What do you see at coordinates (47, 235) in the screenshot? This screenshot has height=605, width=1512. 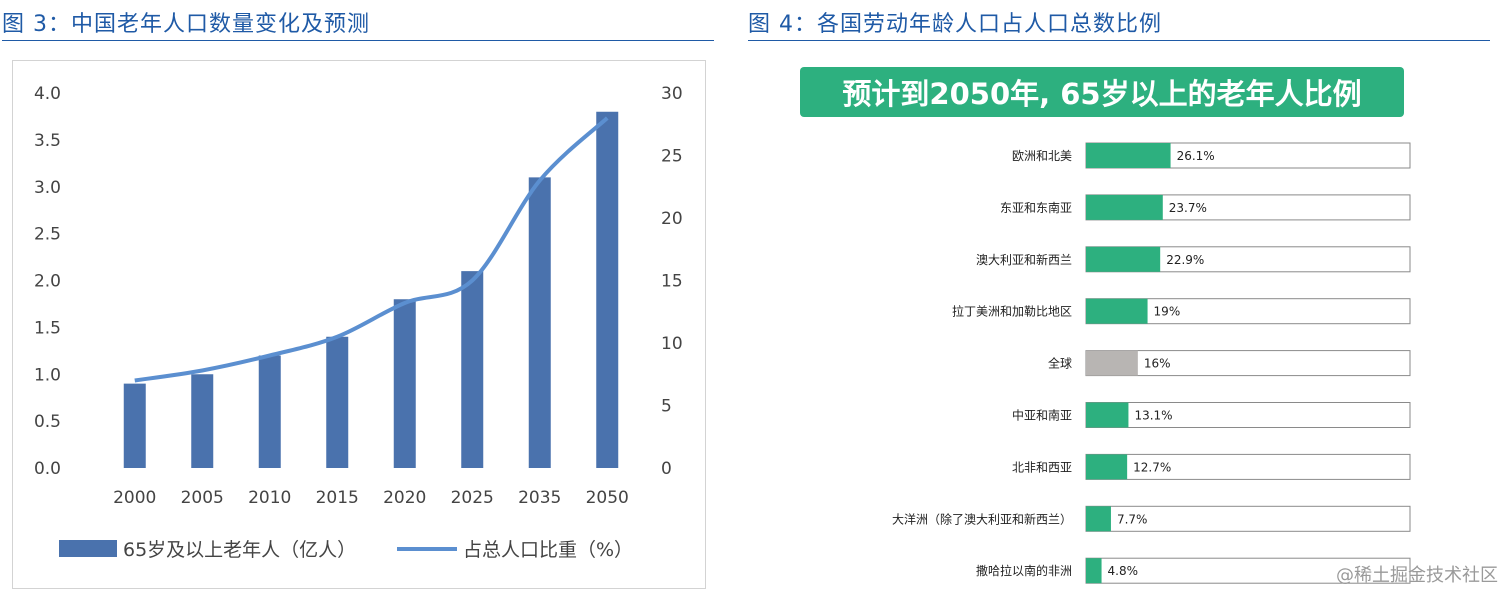 I see `y-left-tick-label: 2.5` at bounding box center [47, 235].